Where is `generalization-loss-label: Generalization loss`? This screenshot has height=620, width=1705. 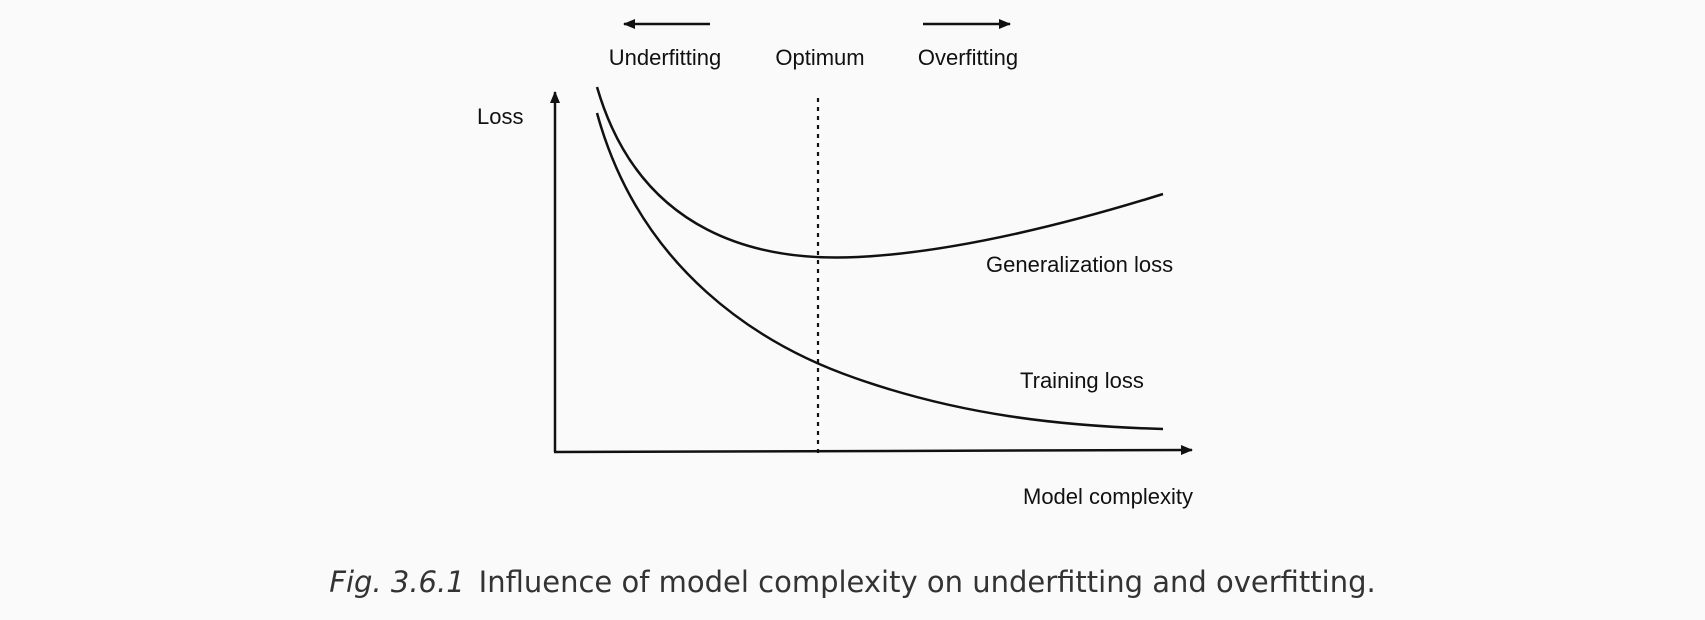 generalization-loss-label: Generalization loss is located at coordinates (1079, 264).